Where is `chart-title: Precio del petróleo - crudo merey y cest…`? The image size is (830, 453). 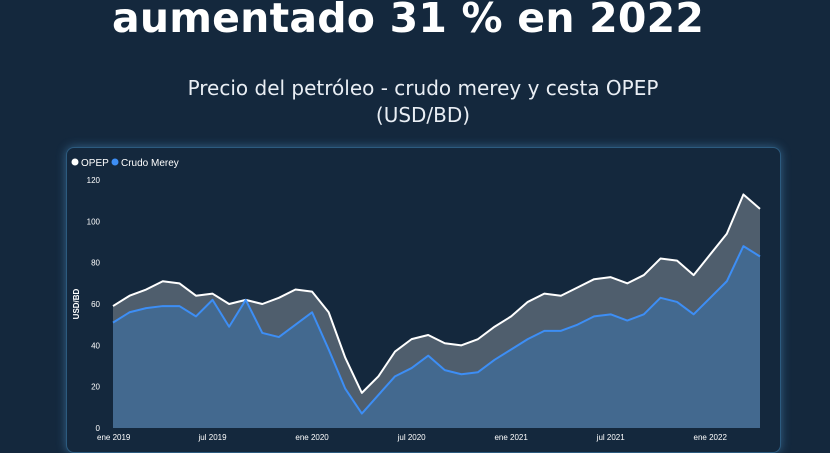 chart-title: Precio del petróleo - crudo merey y cest… is located at coordinates (423, 88).